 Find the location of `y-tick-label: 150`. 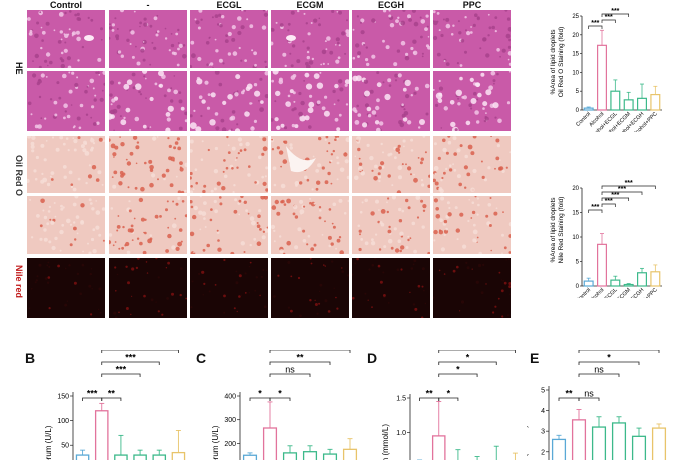

y-tick-label: 150 is located at coordinates (63, 397).